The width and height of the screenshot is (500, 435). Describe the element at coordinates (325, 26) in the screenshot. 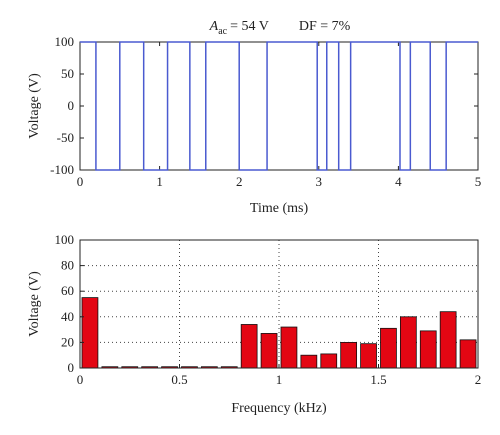

I see `title-duty-factor: DF = 7%` at that location.